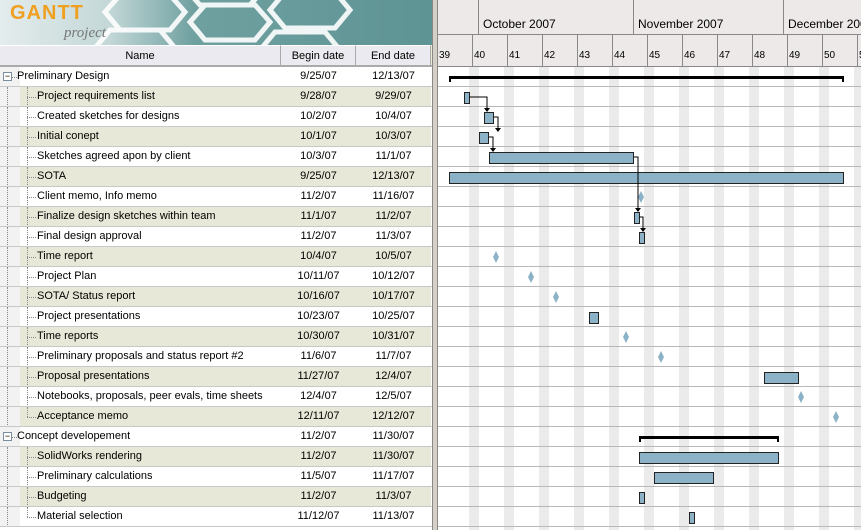 The height and width of the screenshot is (530, 861). I want to click on begin-date-cell: 10/11/07, so click(318, 276).